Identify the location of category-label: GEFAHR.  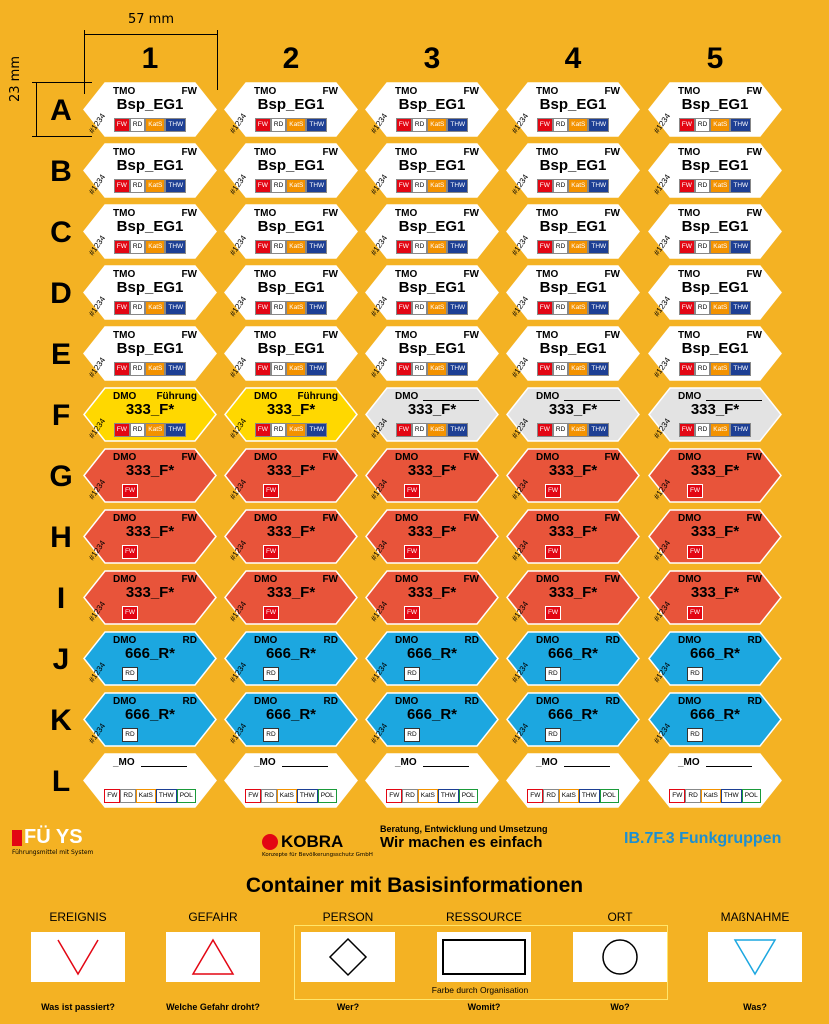
(213, 917).